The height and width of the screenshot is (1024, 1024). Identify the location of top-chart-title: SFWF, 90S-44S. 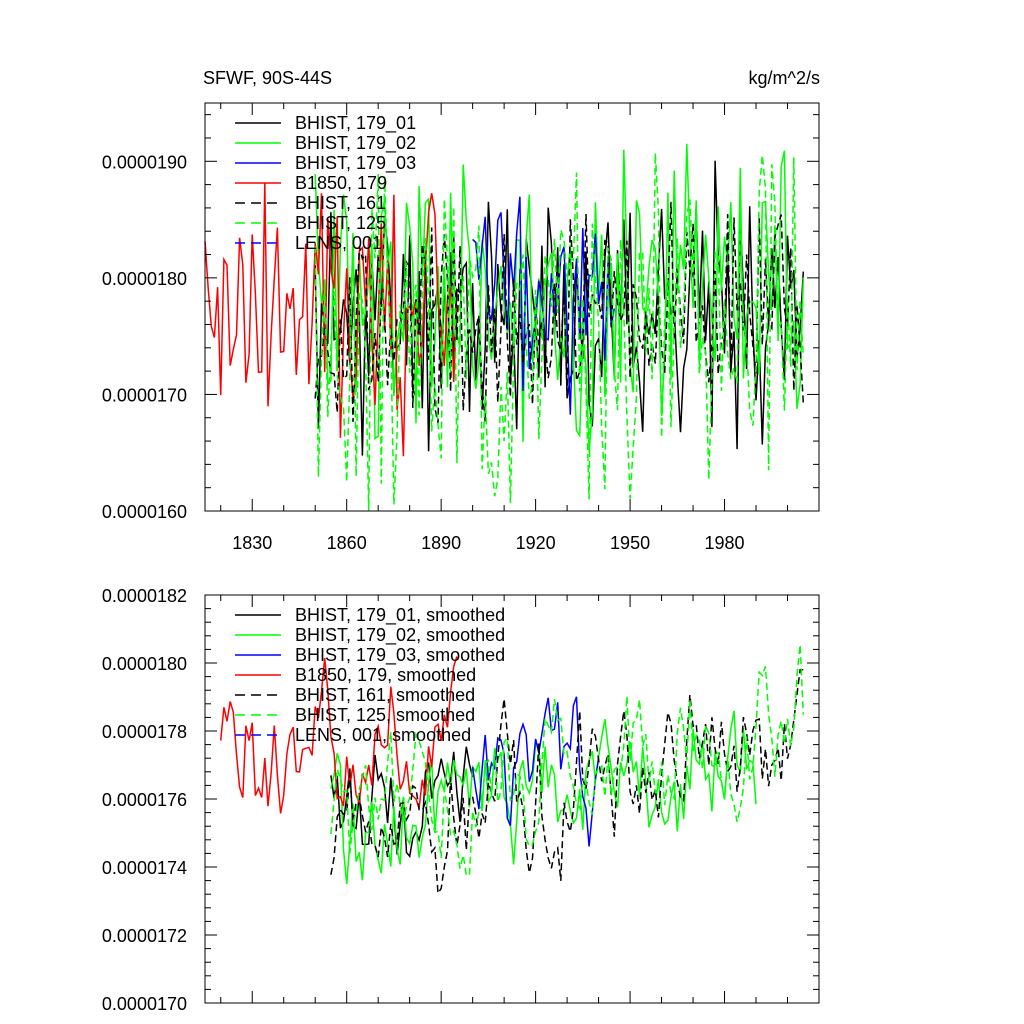
(267, 78).